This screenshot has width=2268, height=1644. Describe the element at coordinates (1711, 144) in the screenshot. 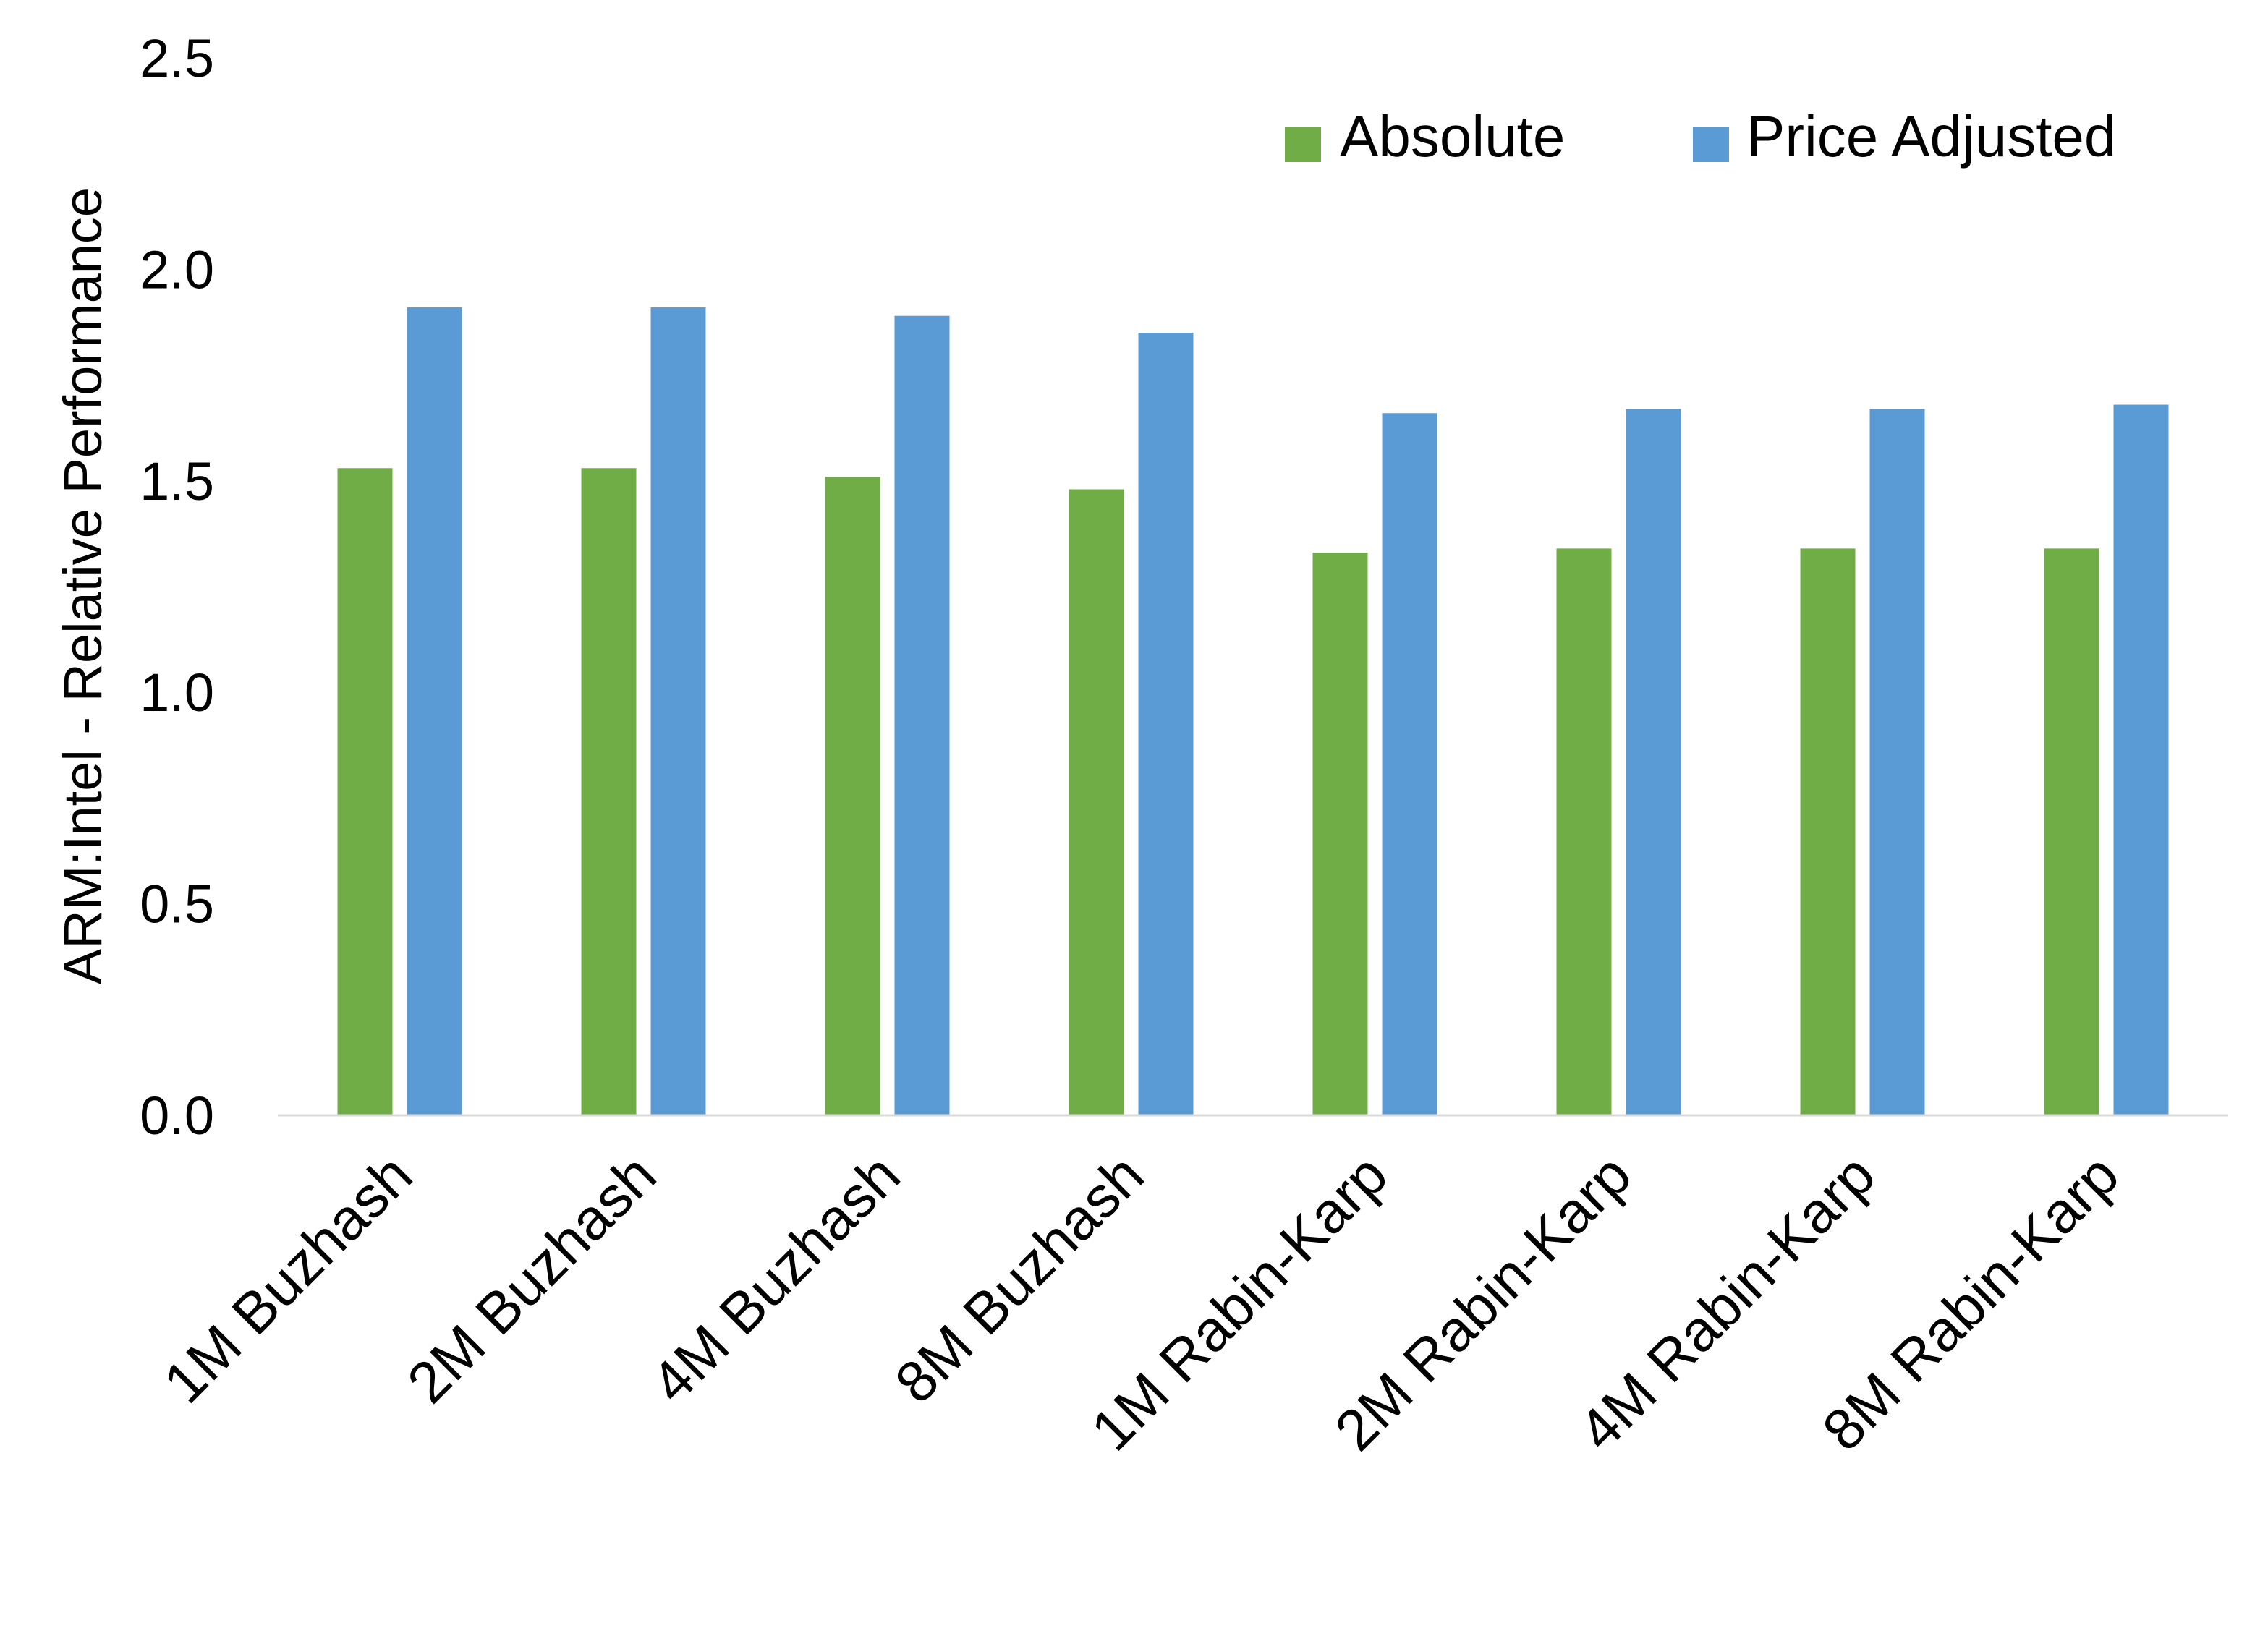

I see `legend-swatch-price-adjusted` at that location.